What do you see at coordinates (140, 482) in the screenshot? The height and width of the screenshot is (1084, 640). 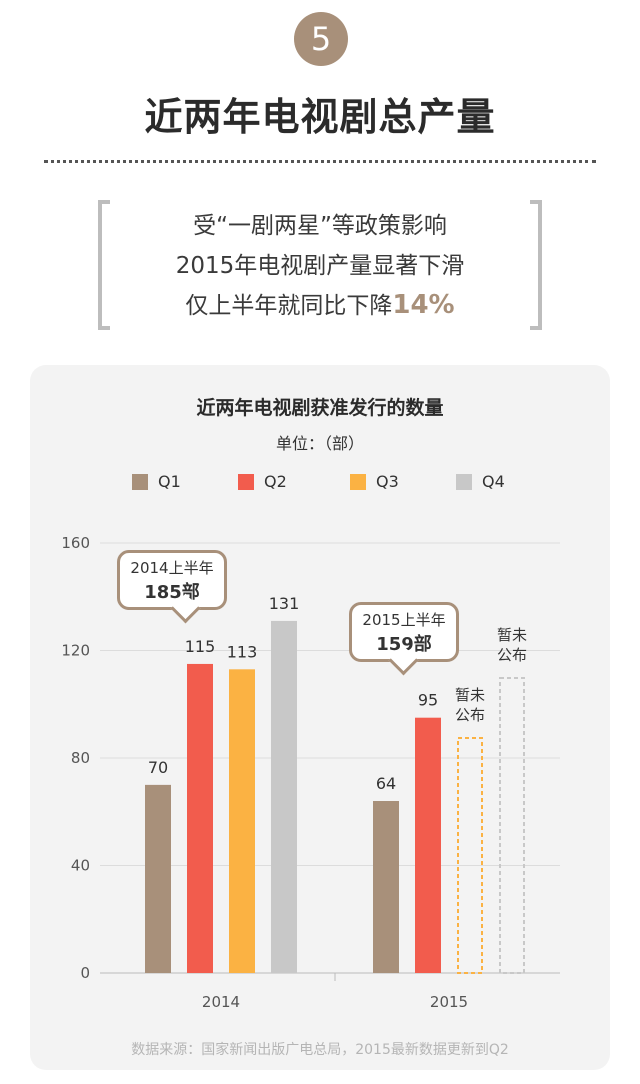 I see `legend-swatch-q1` at bounding box center [140, 482].